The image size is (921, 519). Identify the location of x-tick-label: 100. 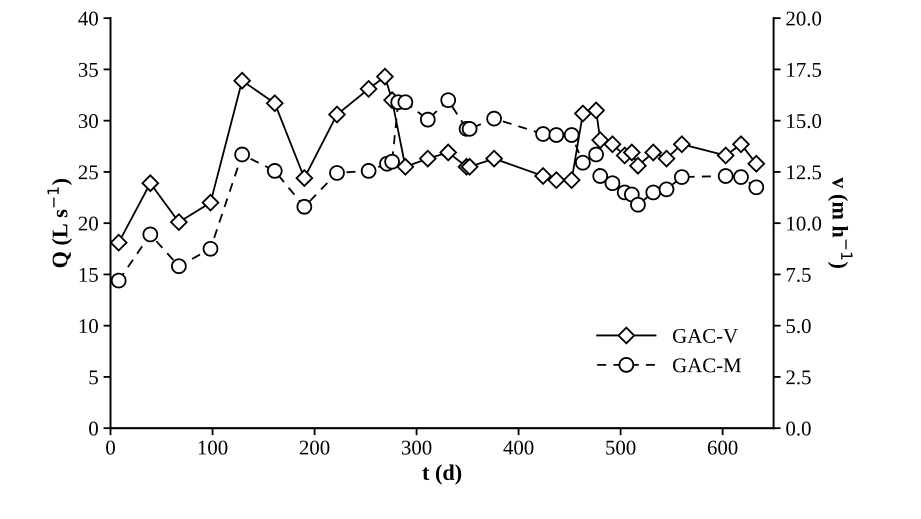
(213, 447).